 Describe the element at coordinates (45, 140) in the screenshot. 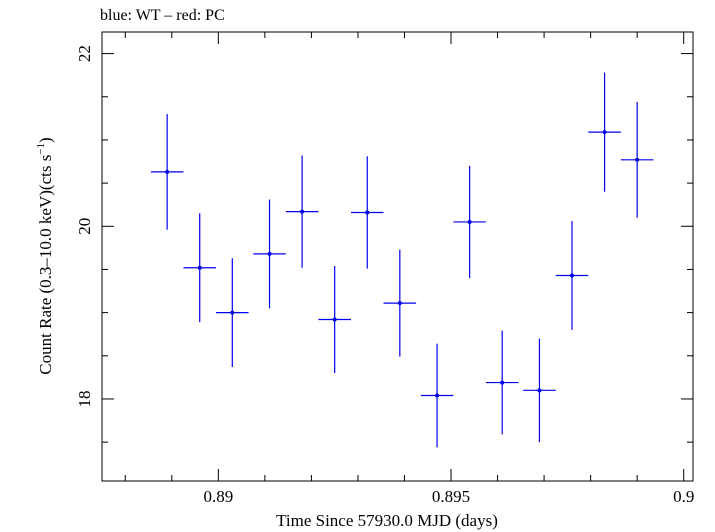

I see `y-axis-label-close: )` at that location.